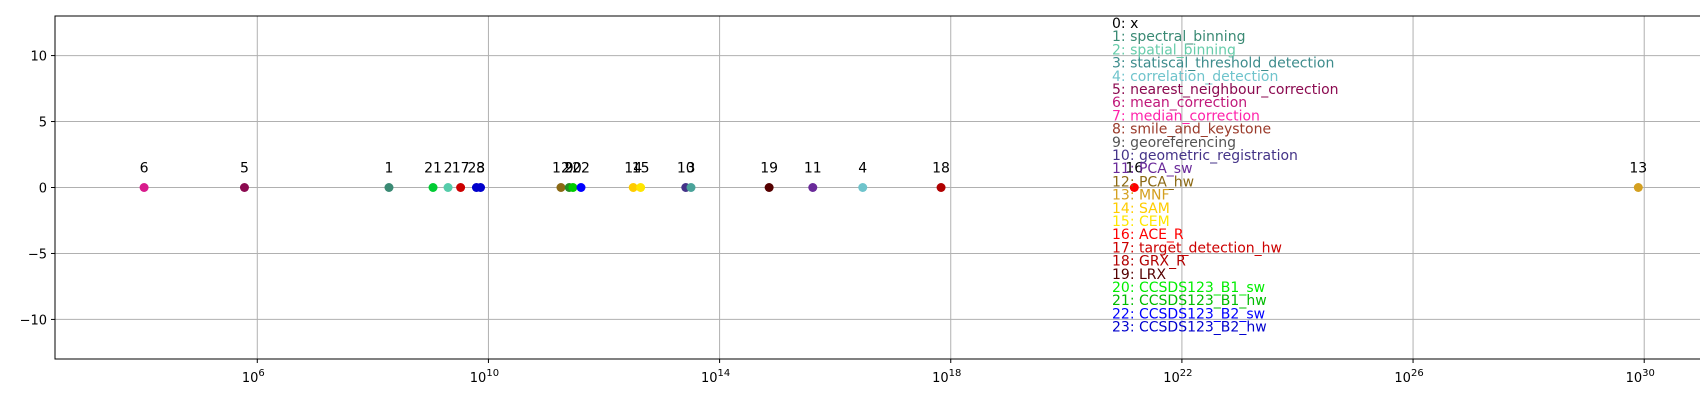  Describe the element at coordinates (43, 189) in the screenshot. I see `y-tick-label: 0` at that location.